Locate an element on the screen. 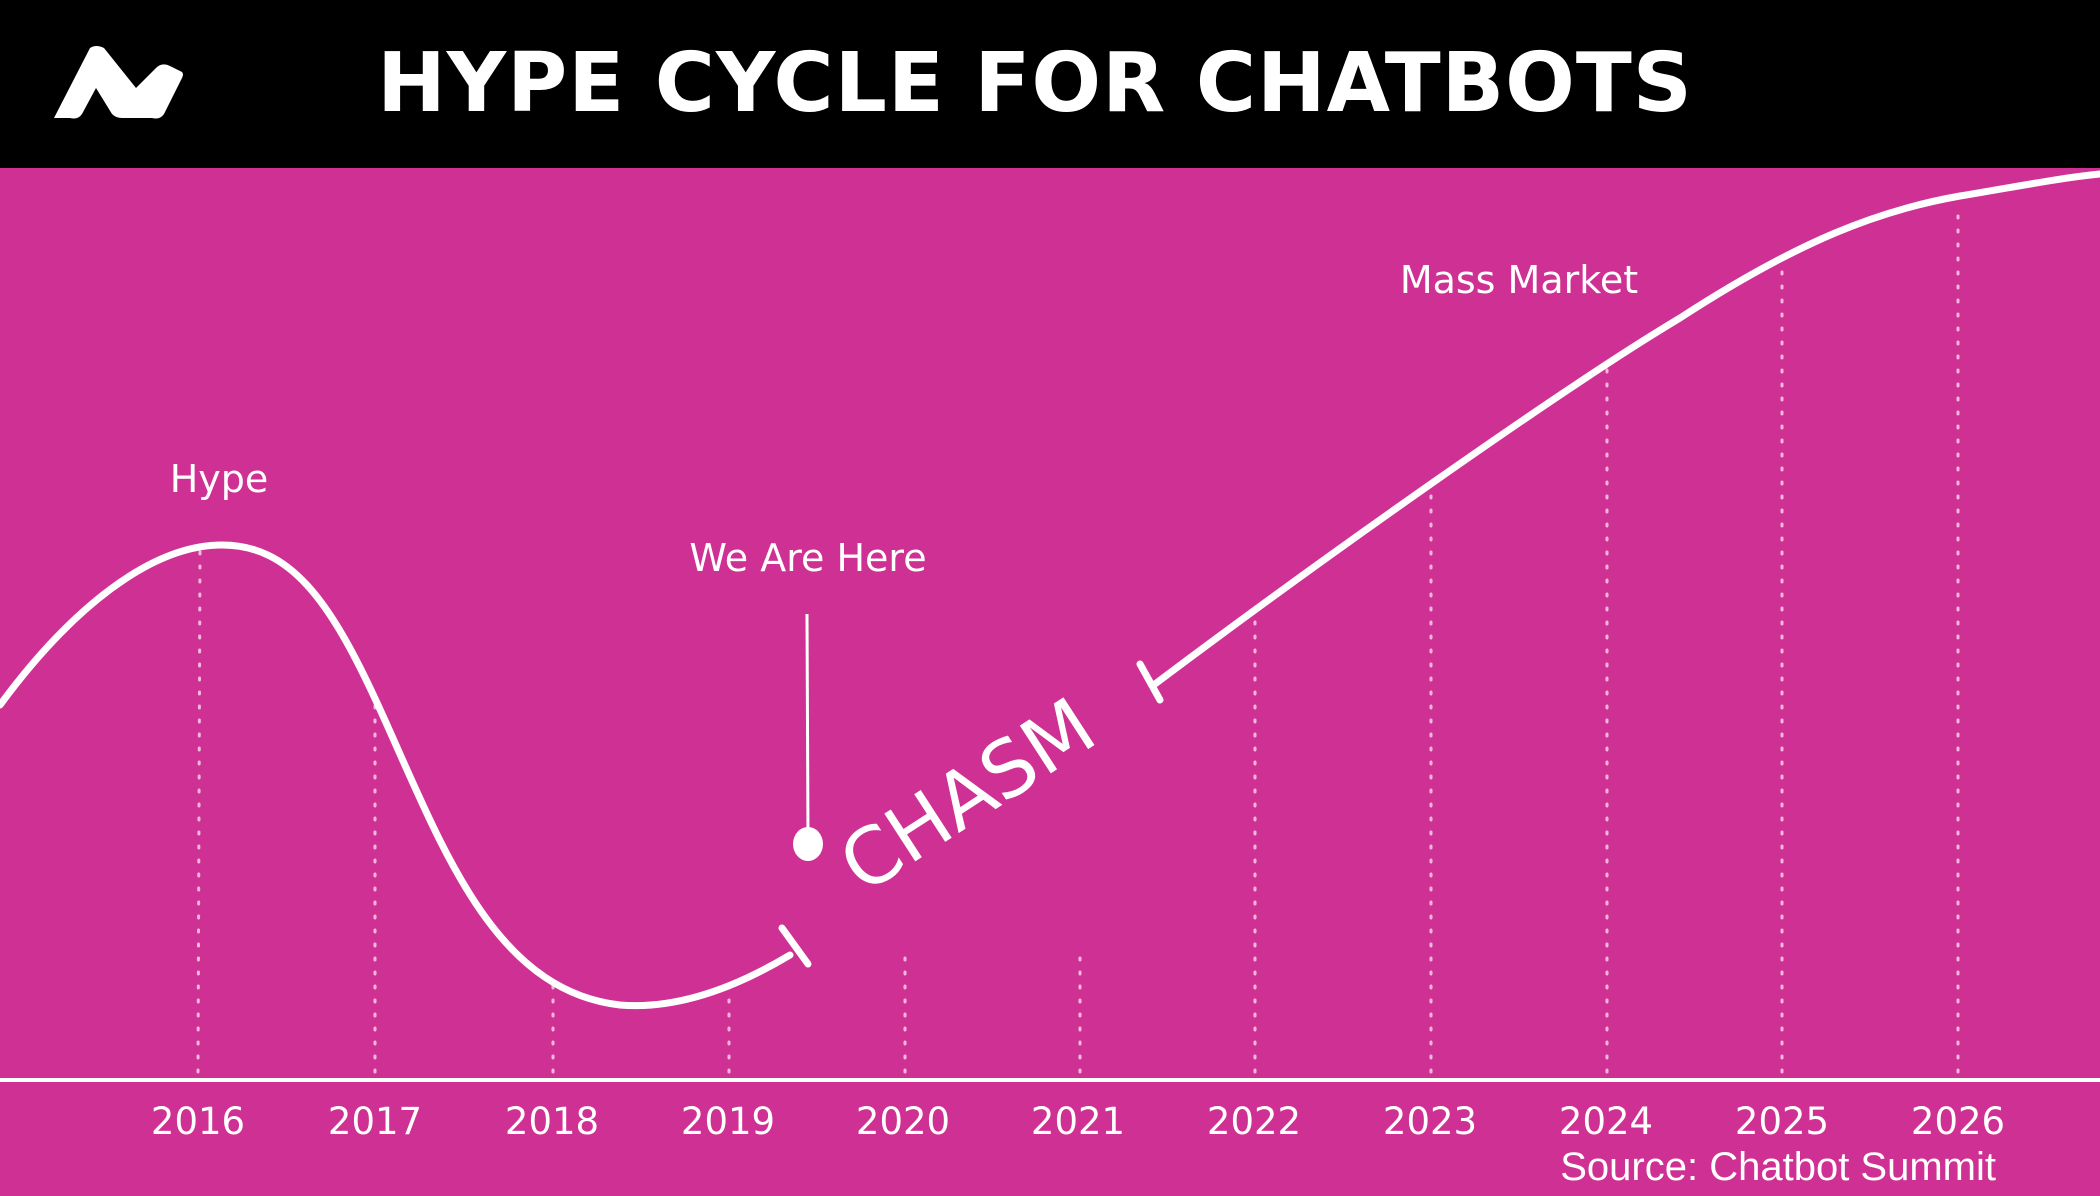 The image size is (2100, 1196). tick-label-2025: 2025 is located at coordinates (1782, 1121).